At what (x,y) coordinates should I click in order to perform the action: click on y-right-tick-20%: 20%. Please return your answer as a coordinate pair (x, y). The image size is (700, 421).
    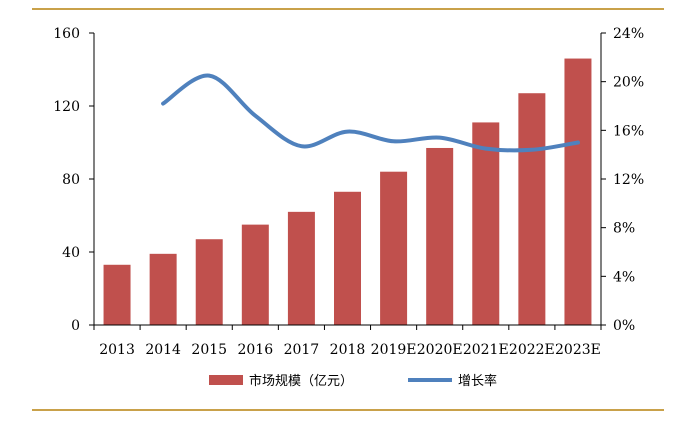
    Looking at the image, I should click on (628, 83).